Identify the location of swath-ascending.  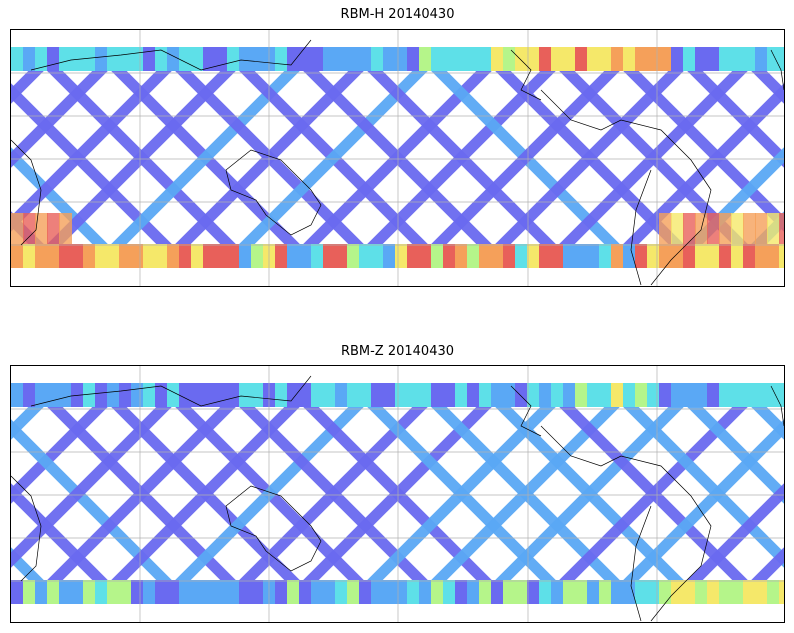
(757, 75).